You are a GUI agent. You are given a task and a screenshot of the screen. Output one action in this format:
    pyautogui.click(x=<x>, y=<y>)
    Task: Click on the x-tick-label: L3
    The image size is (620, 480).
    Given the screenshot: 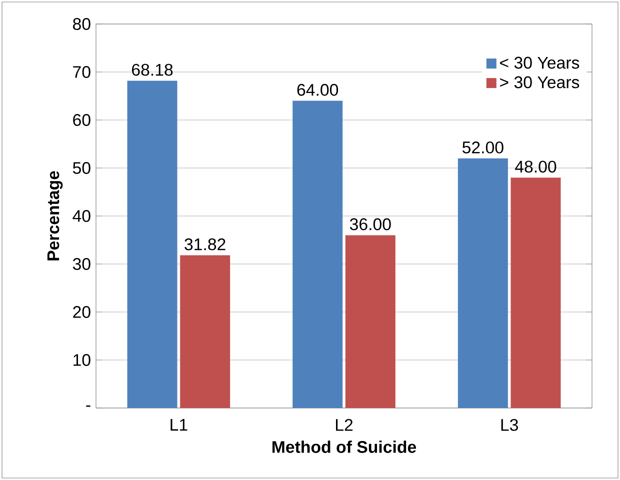 What is the action you would take?
    pyautogui.click(x=509, y=424)
    